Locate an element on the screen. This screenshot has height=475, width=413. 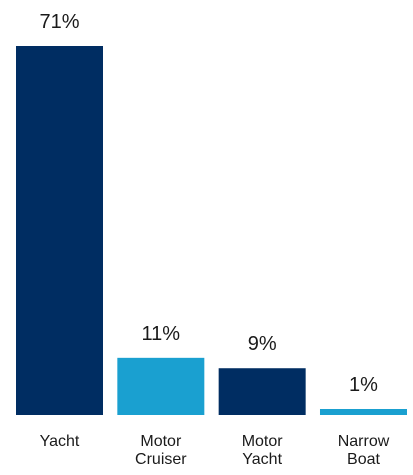
value-label-1: 11% is located at coordinates (161, 334).